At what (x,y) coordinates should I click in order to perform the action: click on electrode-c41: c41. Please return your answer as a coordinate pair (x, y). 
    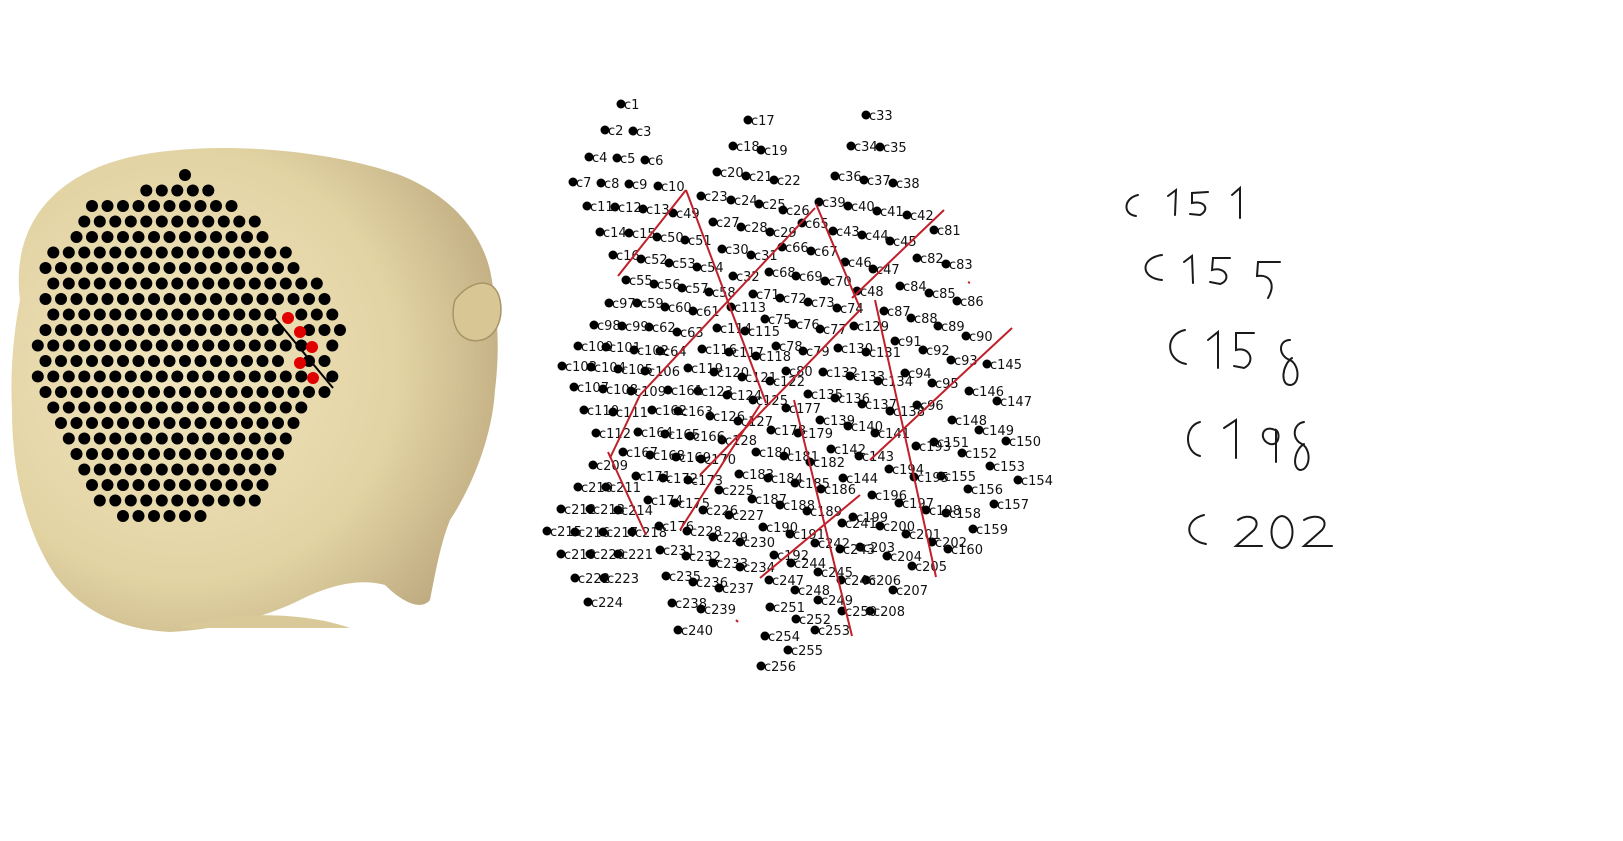
    Looking at the image, I should click on (888, 212).